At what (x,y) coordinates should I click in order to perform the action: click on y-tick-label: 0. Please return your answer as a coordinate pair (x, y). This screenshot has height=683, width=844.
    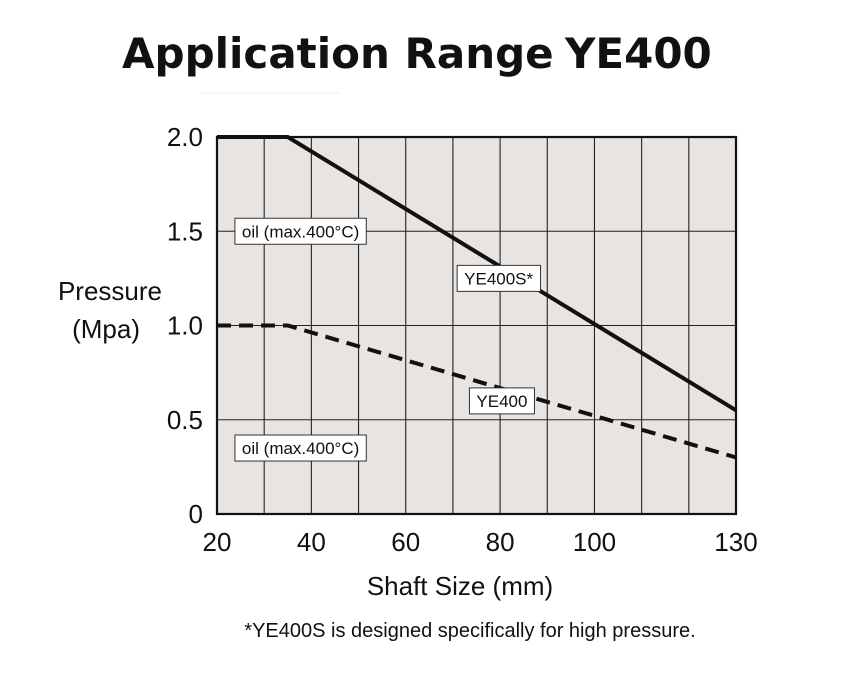
    Looking at the image, I should click on (196, 514).